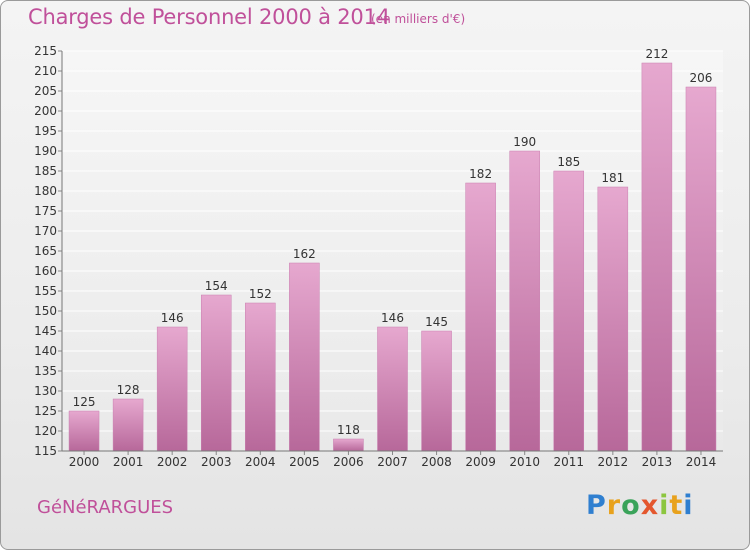 Image resolution: width=750 pixels, height=550 pixels. I want to click on y-tick-label: 115, so click(45, 451).